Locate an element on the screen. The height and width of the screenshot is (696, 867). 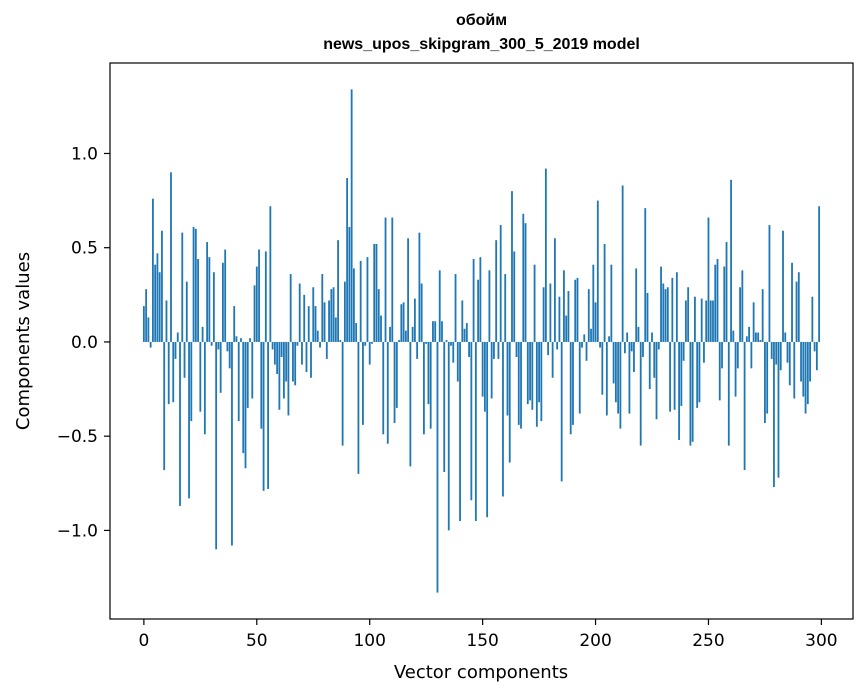
chart-subtitle: news_upos_skipgram_300_5_2019 model is located at coordinates (481, 44).